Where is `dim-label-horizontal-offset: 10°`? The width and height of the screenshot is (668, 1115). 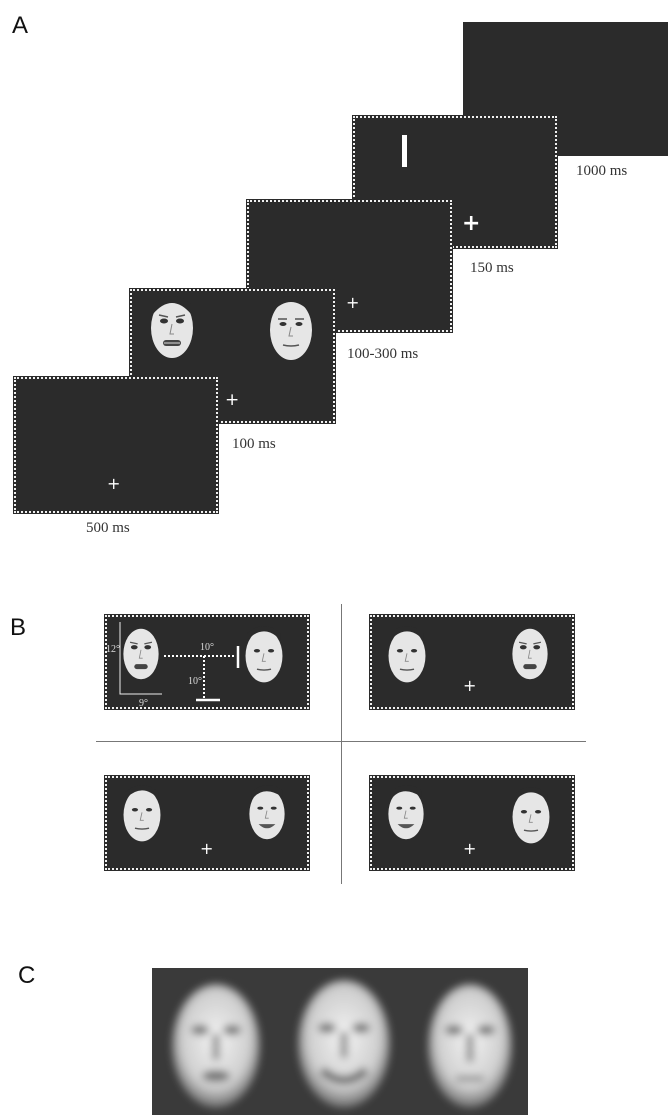 dim-label-horizontal-offset: 10° is located at coordinates (207, 647).